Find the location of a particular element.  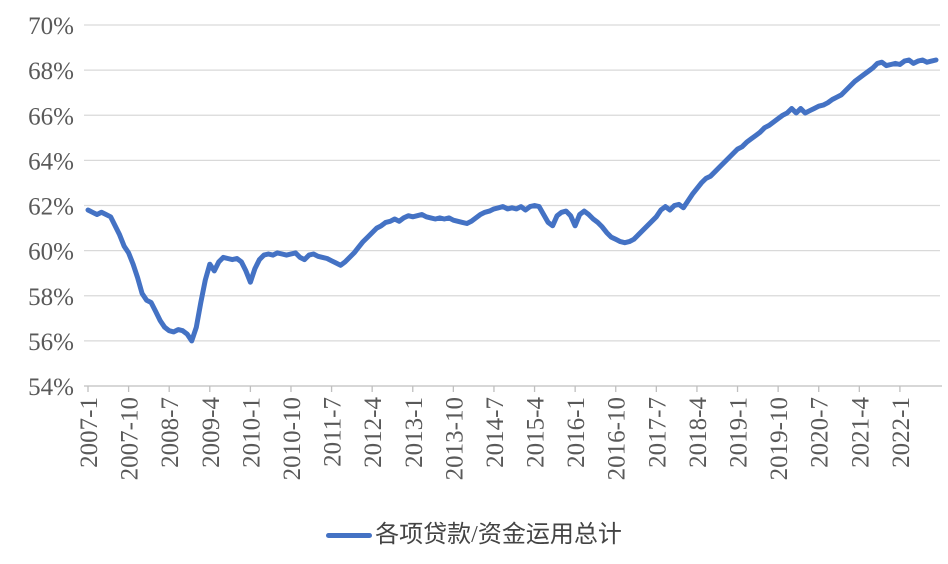

x-axis-tick-label: 2022-1 is located at coordinates (901, 432).